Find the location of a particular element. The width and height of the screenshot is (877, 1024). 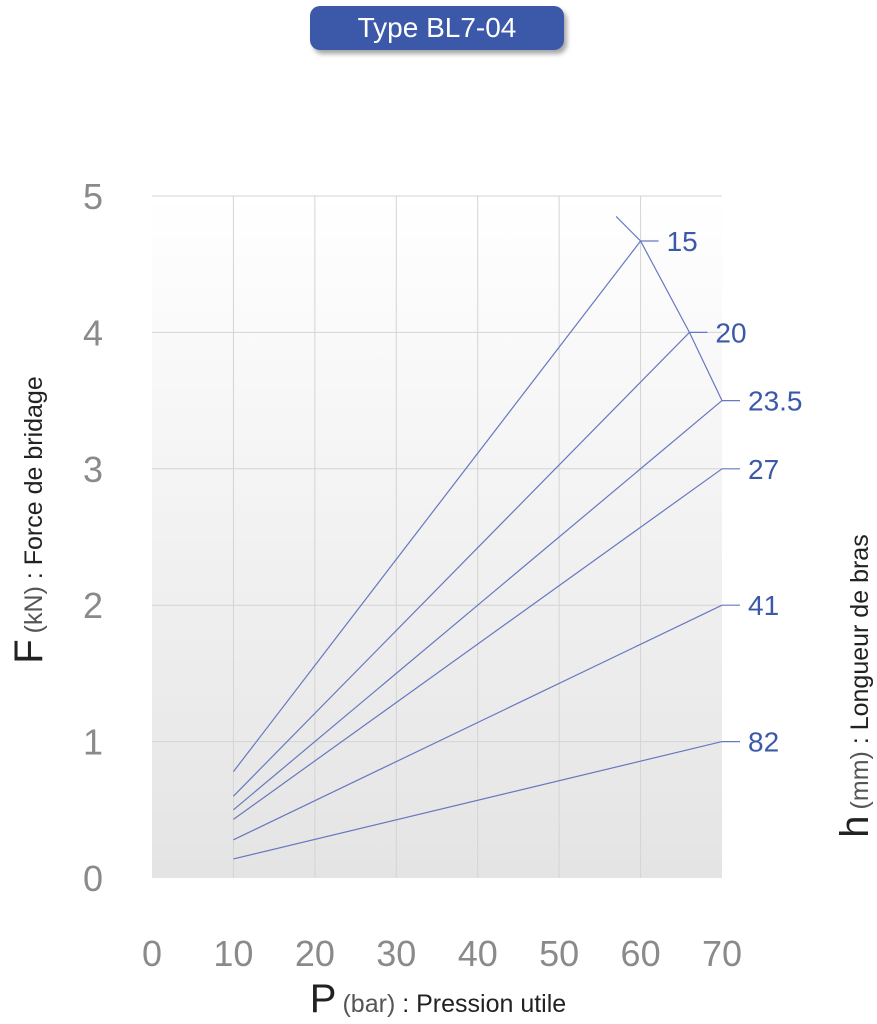

x-tick-labels: 0 10 20 30 40 50 60 70 is located at coordinates (442, 953).